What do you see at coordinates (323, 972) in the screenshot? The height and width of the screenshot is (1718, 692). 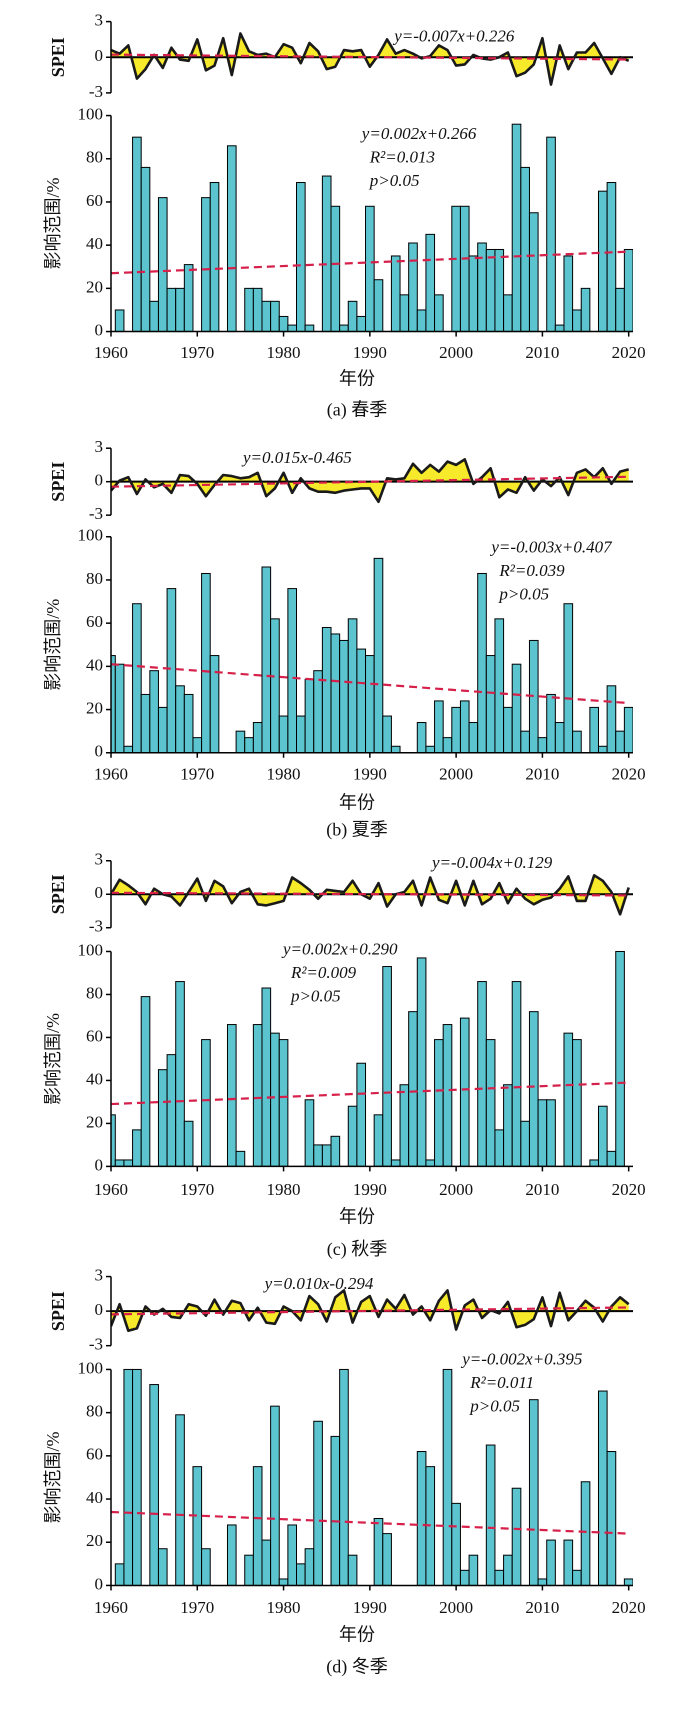 I see `regression-annotation: R²=0.009` at bounding box center [323, 972].